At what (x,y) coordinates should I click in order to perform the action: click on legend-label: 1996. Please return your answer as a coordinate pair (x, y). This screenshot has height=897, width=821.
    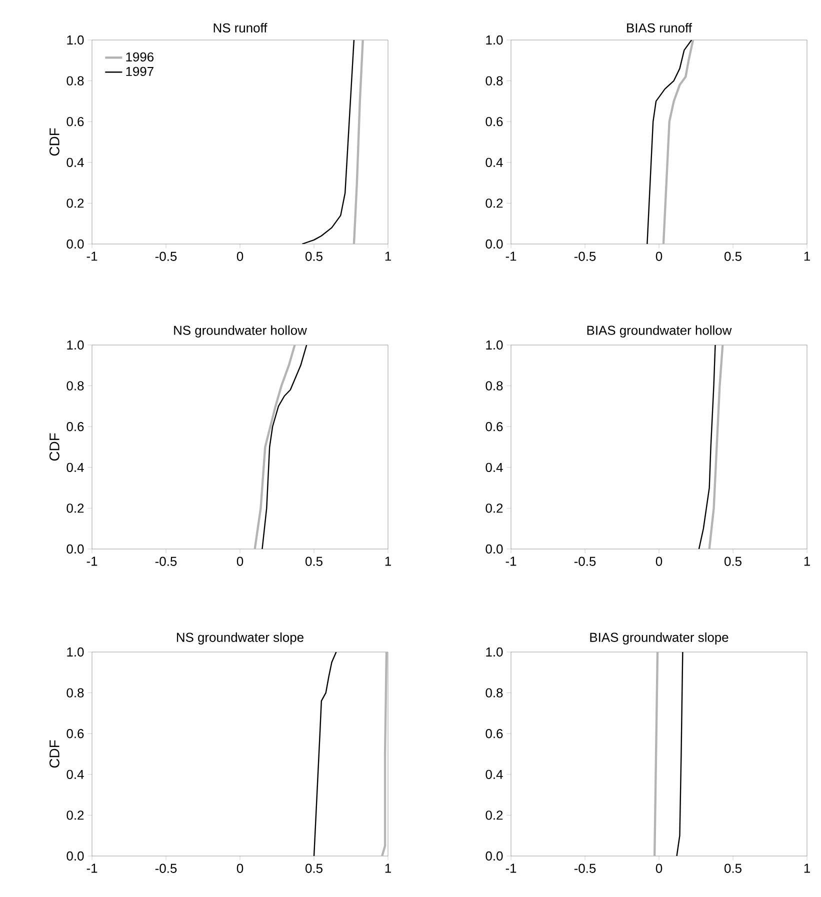
    Looking at the image, I should click on (140, 57).